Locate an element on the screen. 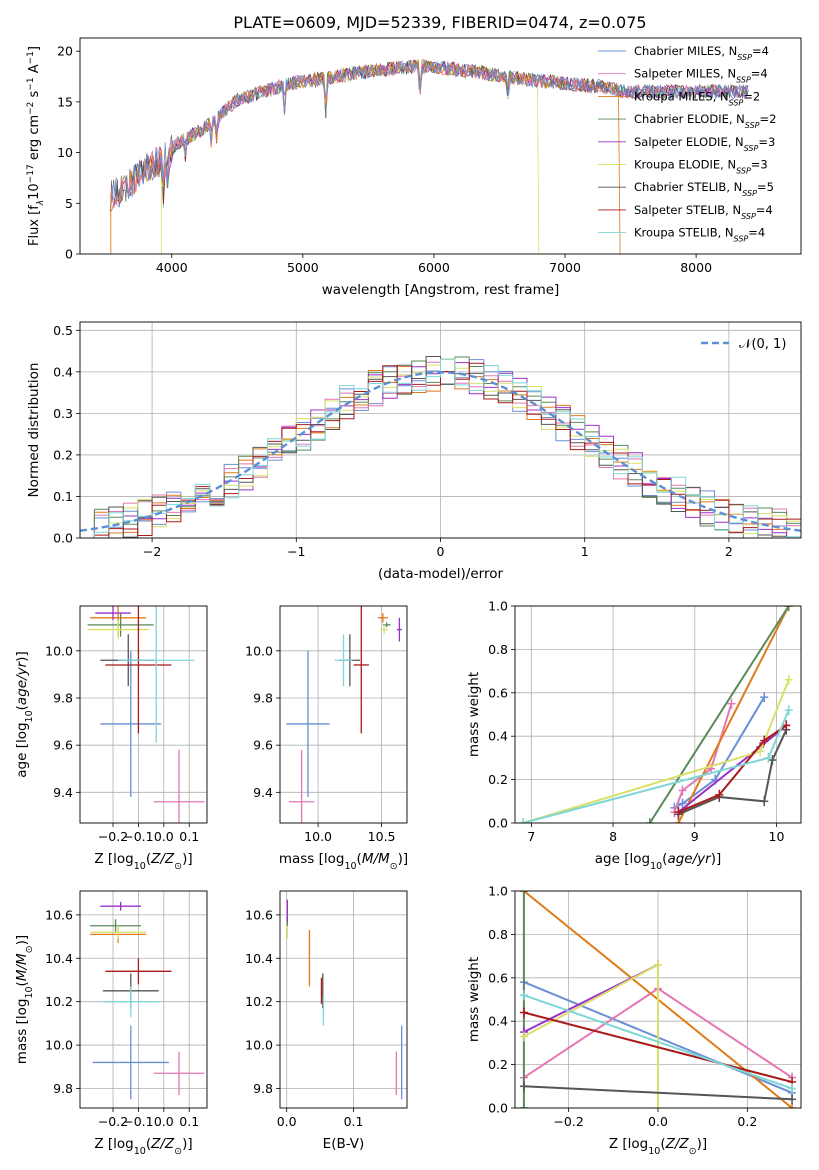 This screenshot has width=819, height=1170. weight-series-salpeter-miles is located at coordinates (703, 758).